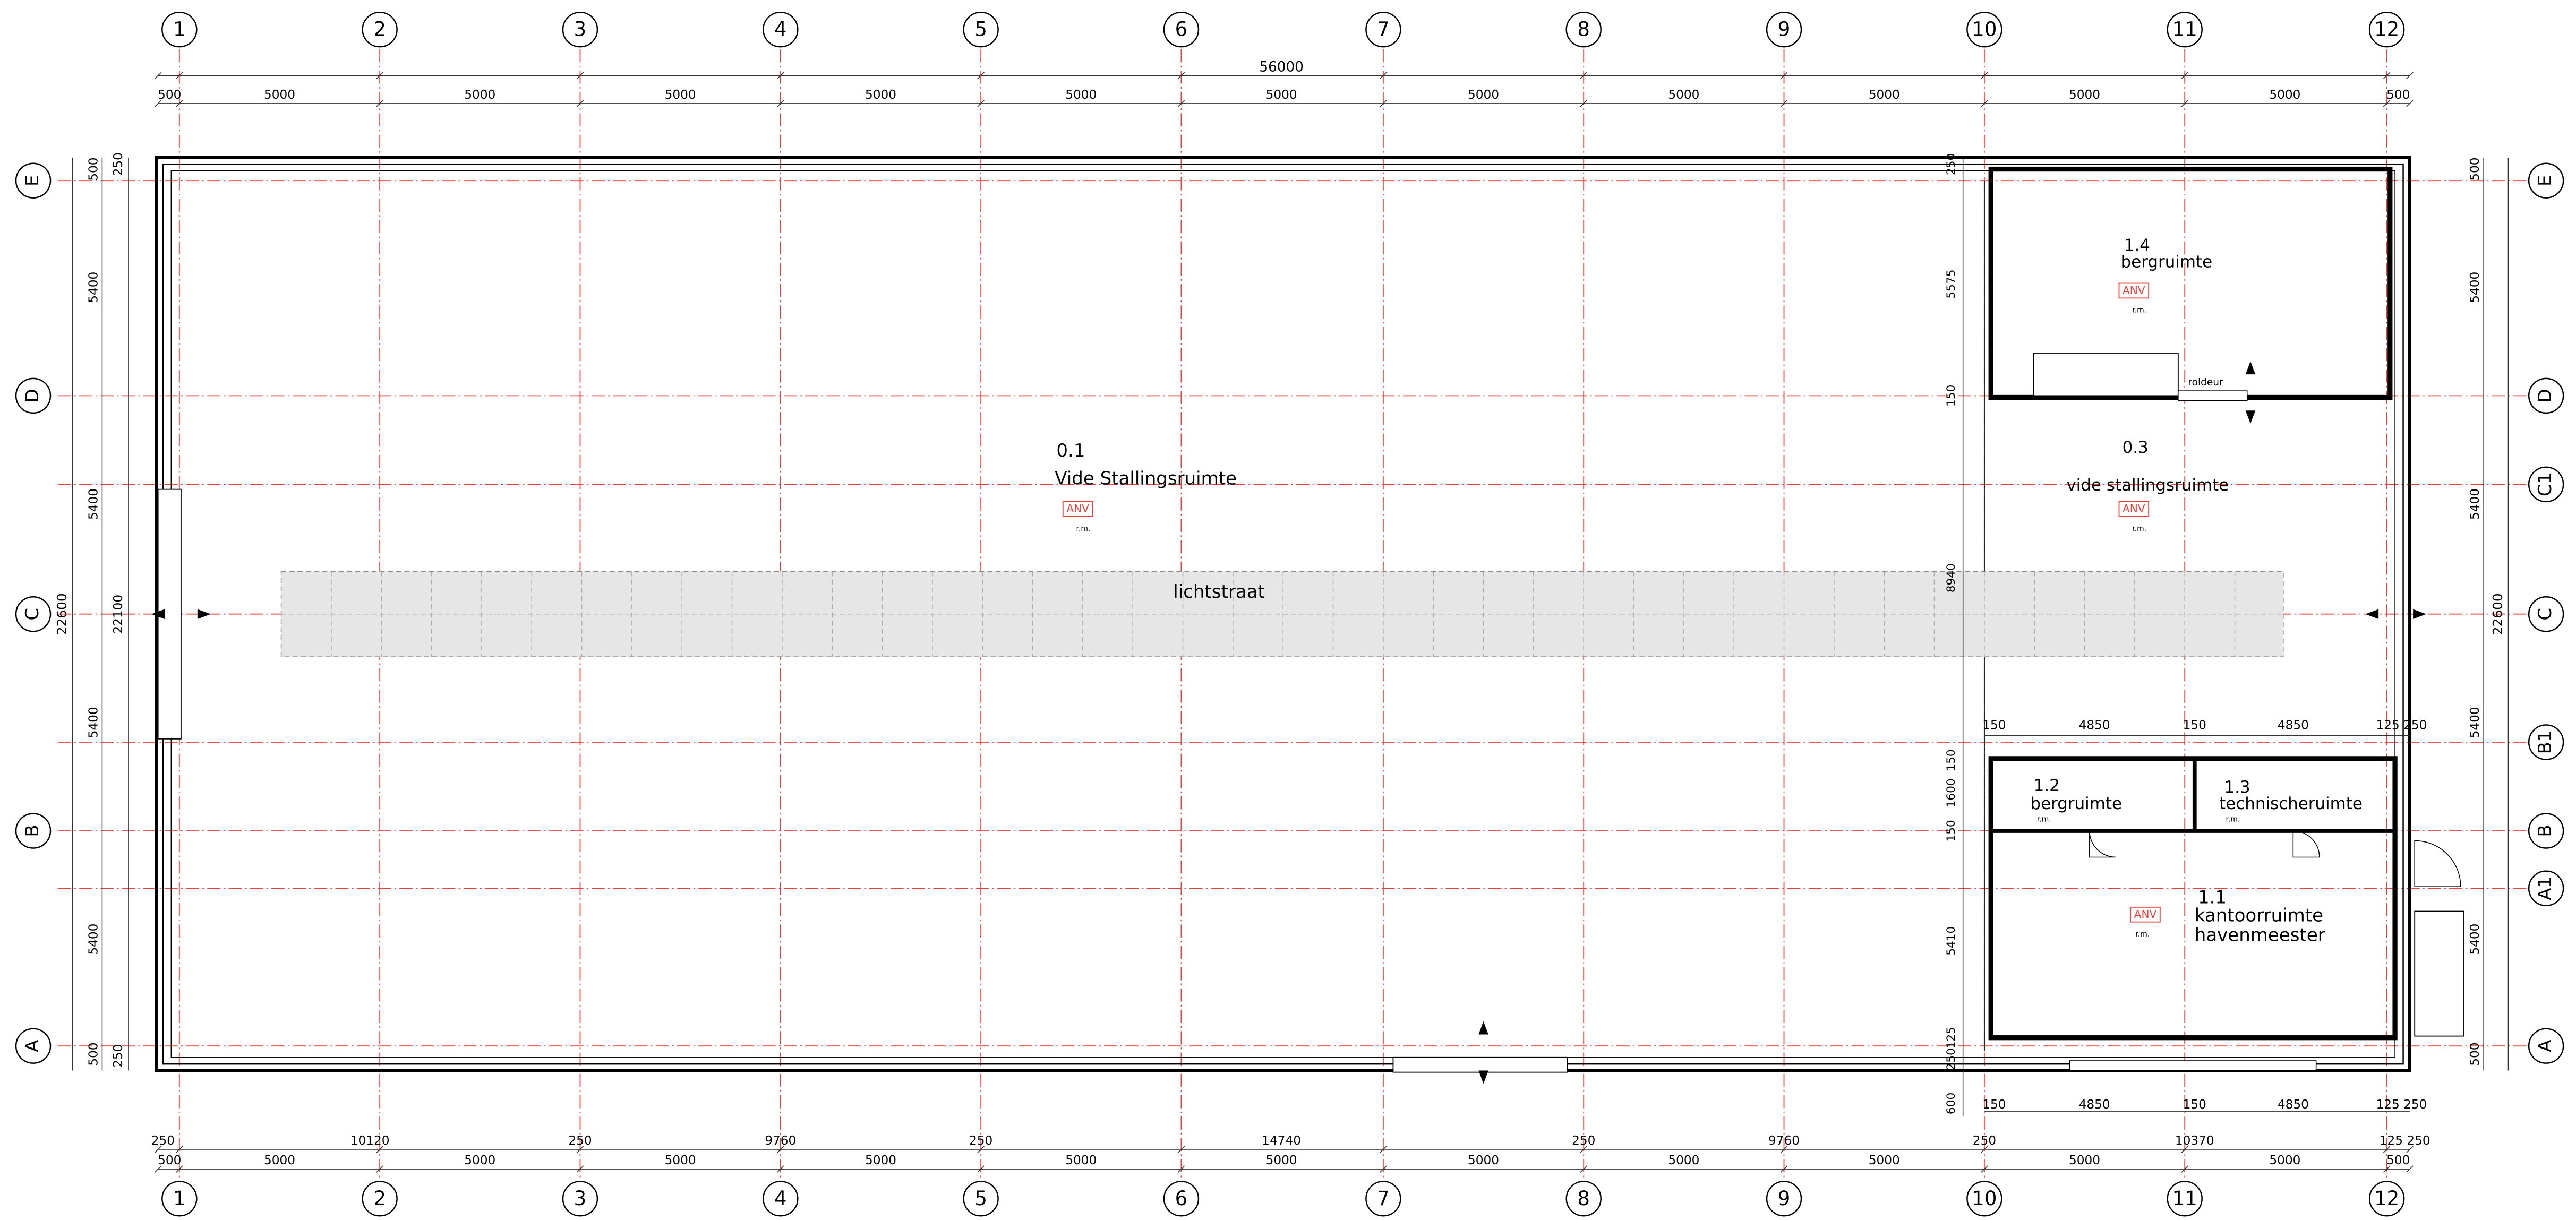 Image resolution: width=2576 pixels, height=1220 pixels. What do you see at coordinates (2439, 973) in the screenshot?
I see `stair` at bounding box center [2439, 973].